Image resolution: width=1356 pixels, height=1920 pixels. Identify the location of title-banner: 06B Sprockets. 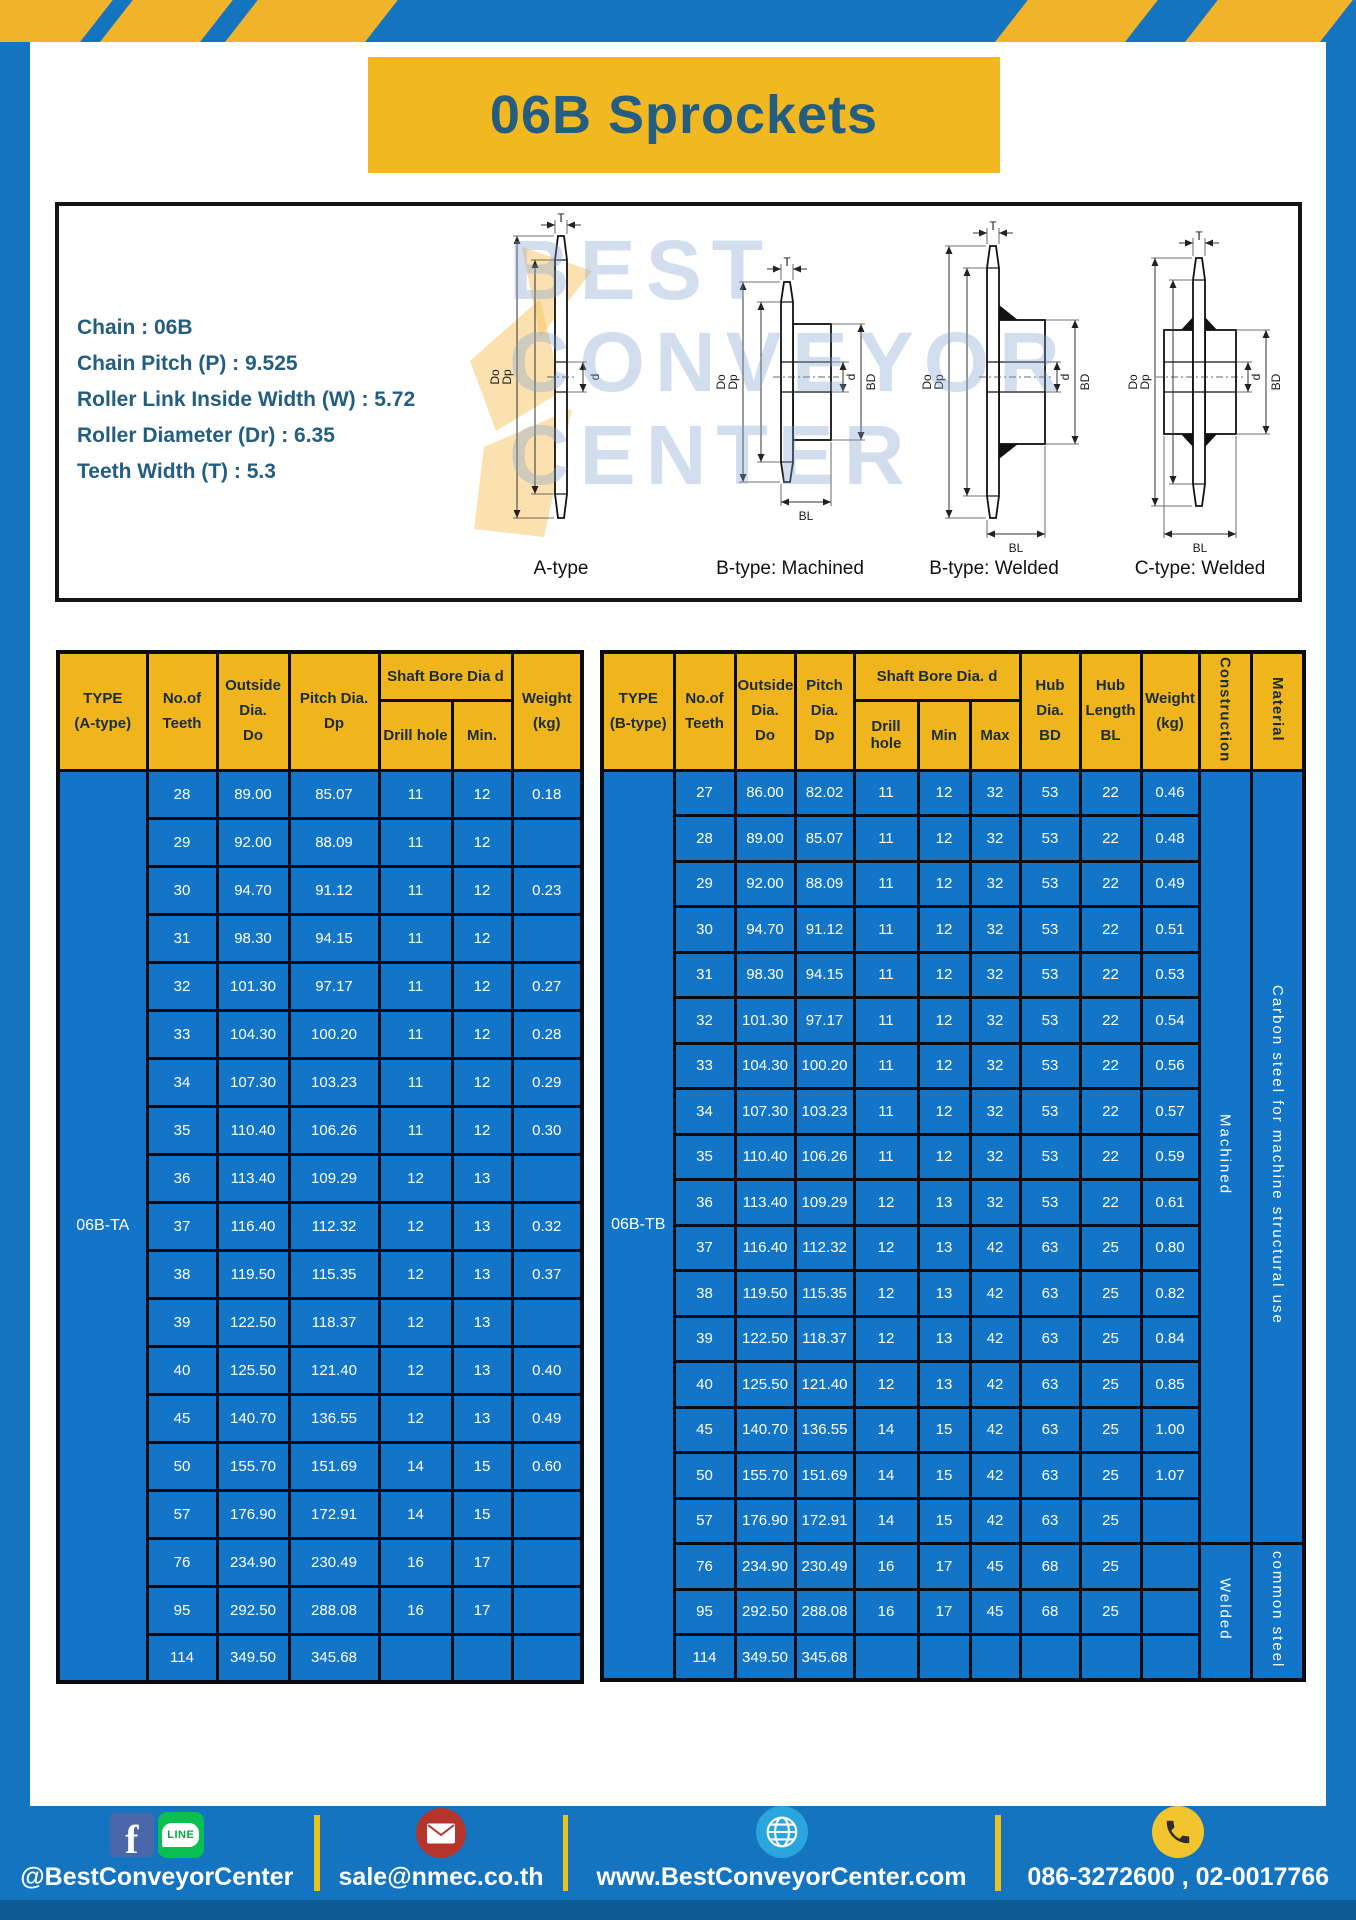
(684, 115).